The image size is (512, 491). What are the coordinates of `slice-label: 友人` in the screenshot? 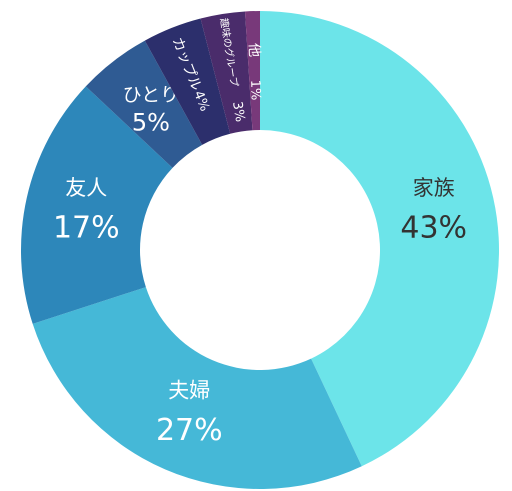 It's located at (86, 188).